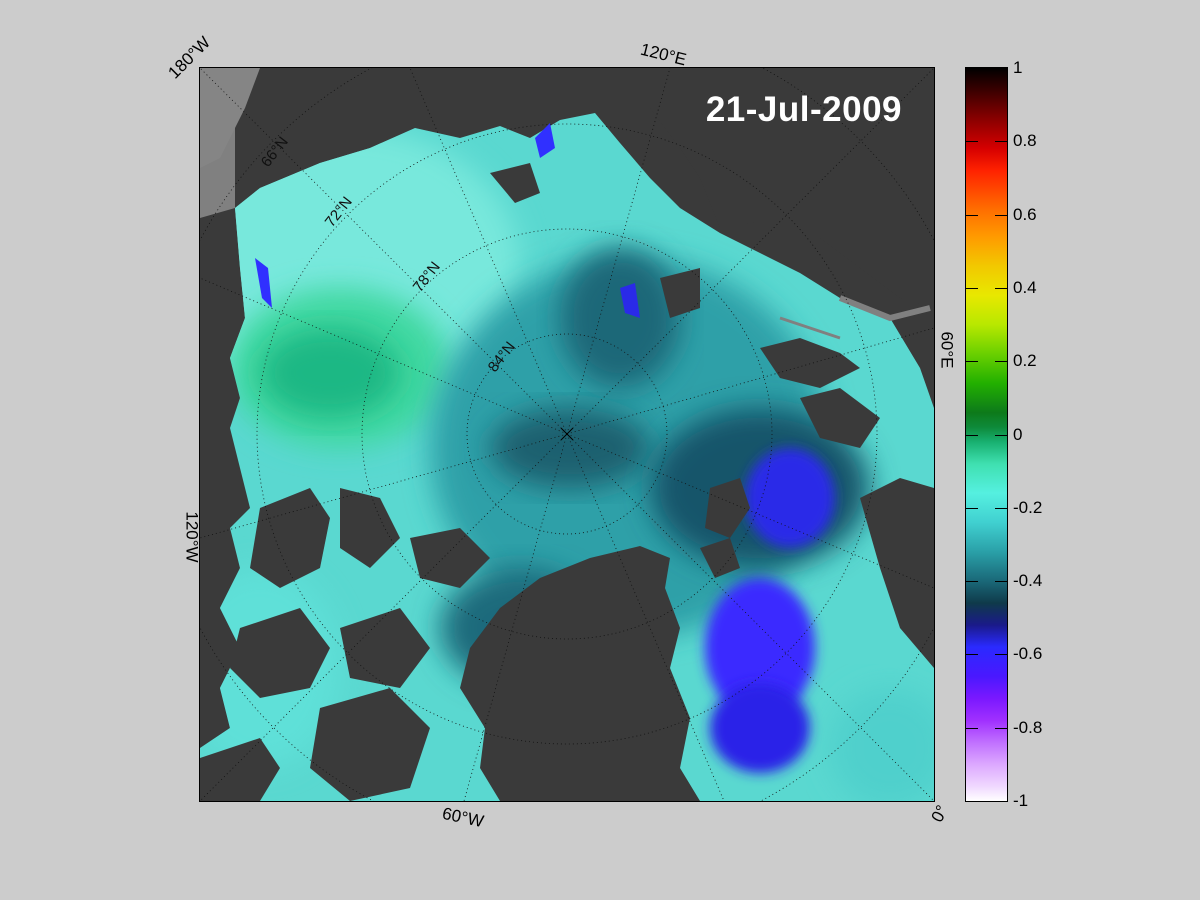 The height and width of the screenshot is (900, 1200). What do you see at coordinates (1018, 434) in the screenshot?
I see `colorbar-tick-label: 0` at bounding box center [1018, 434].